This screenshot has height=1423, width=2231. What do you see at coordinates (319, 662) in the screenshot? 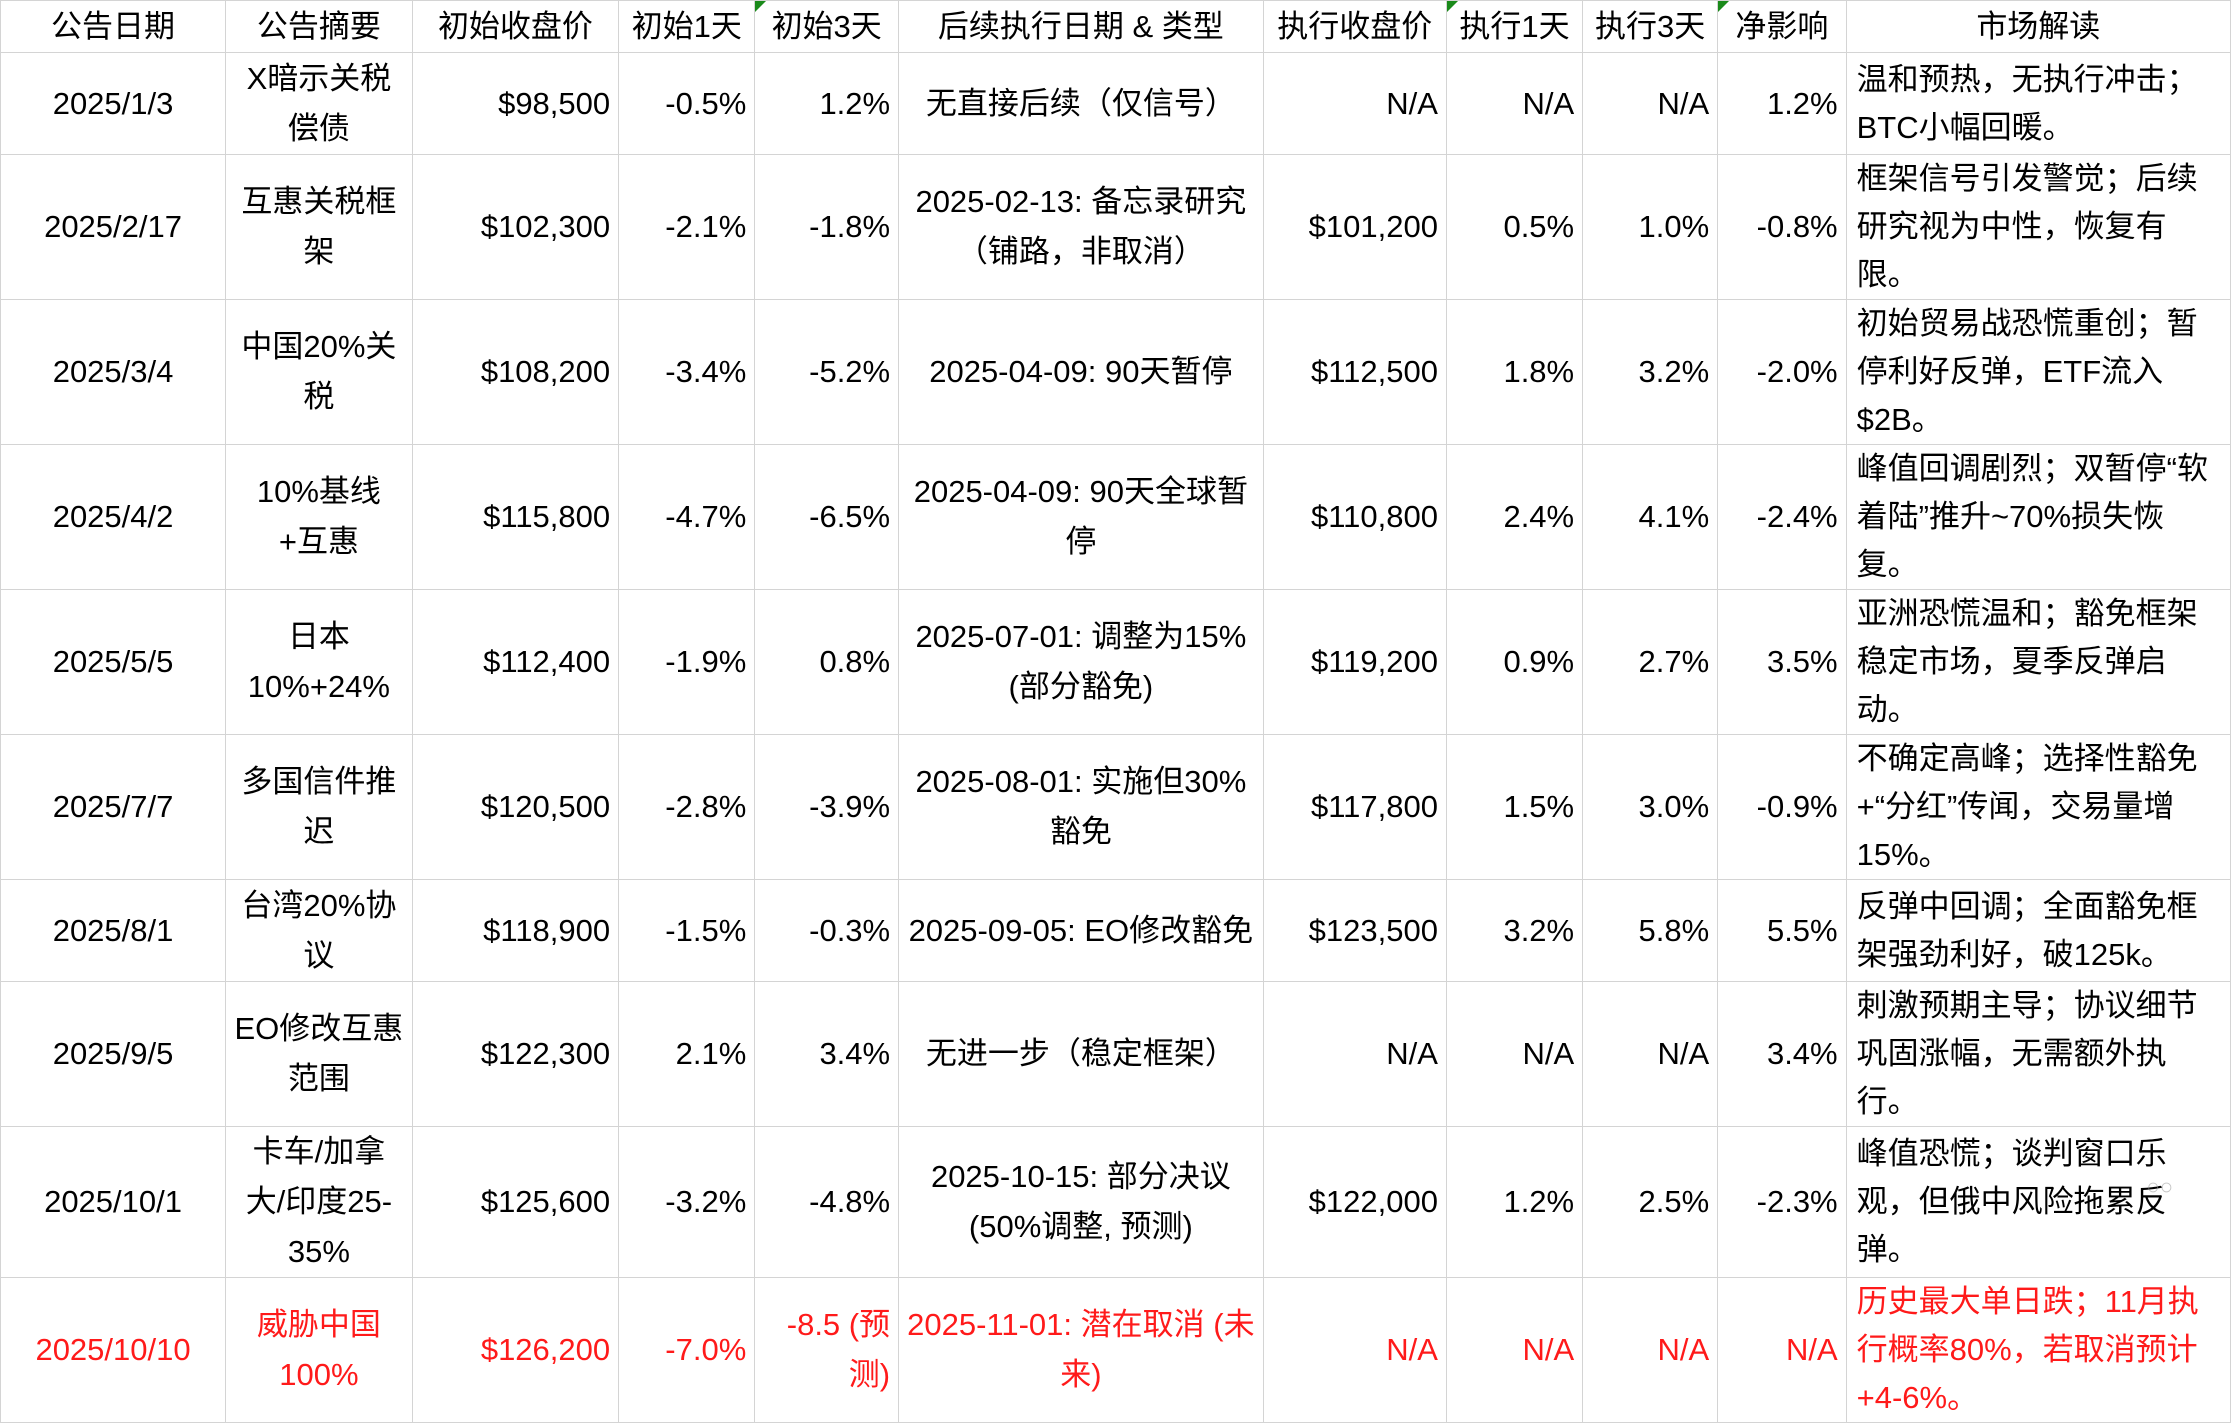
I see `cell-summary: 日本10%+24%` at bounding box center [319, 662].